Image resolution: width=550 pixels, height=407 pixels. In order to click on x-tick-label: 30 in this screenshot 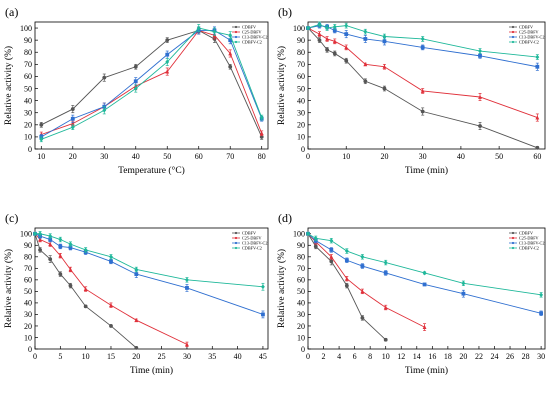, I will do `click(423, 156)`.